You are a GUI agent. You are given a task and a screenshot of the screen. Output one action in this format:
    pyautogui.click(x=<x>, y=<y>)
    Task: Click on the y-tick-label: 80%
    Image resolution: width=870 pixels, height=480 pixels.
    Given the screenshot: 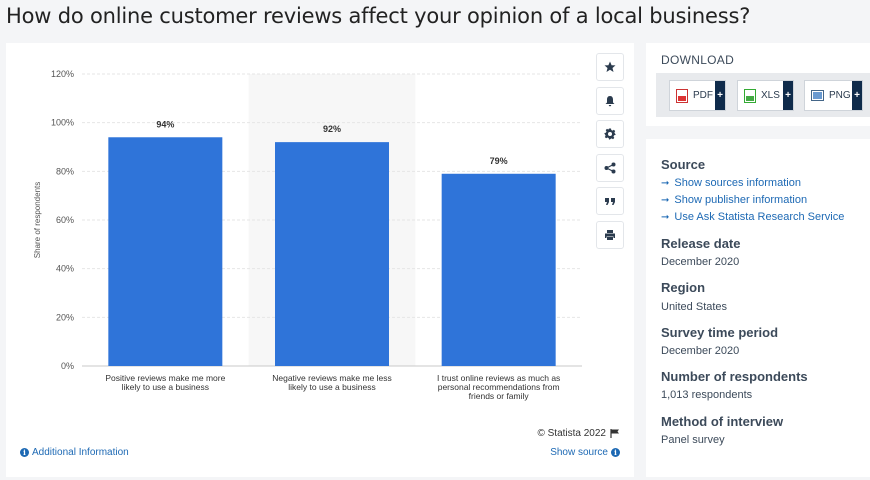 What is the action you would take?
    pyautogui.click(x=65, y=171)
    